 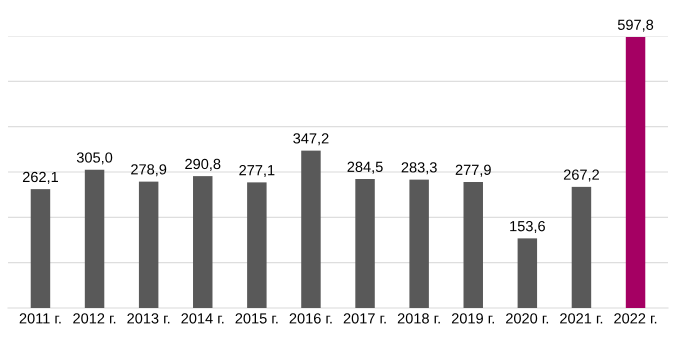 I want to click on x-tick-label: 2022 г., so click(x=635, y=318).